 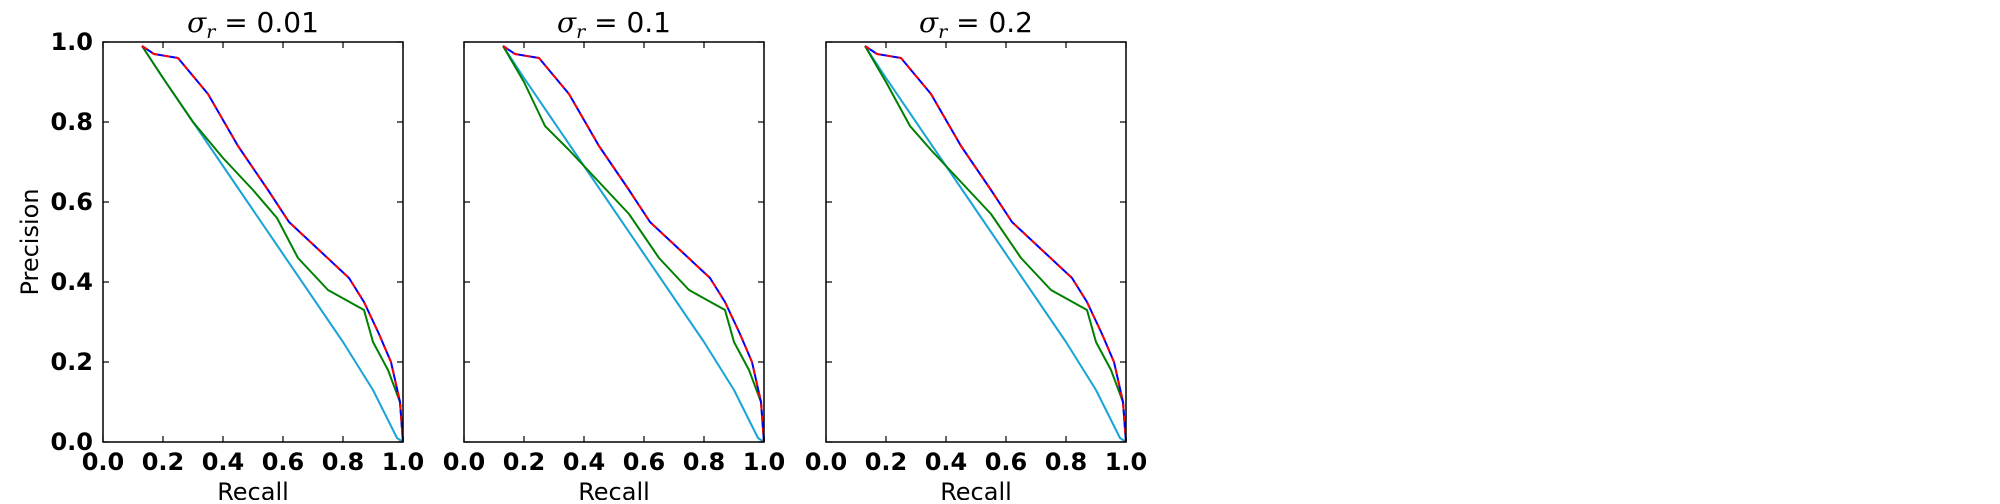 What do you see at coordinates (976, 24) in the screenshot?
I see `plot-title: σr = 0.2` at bounding box center [976, 24].